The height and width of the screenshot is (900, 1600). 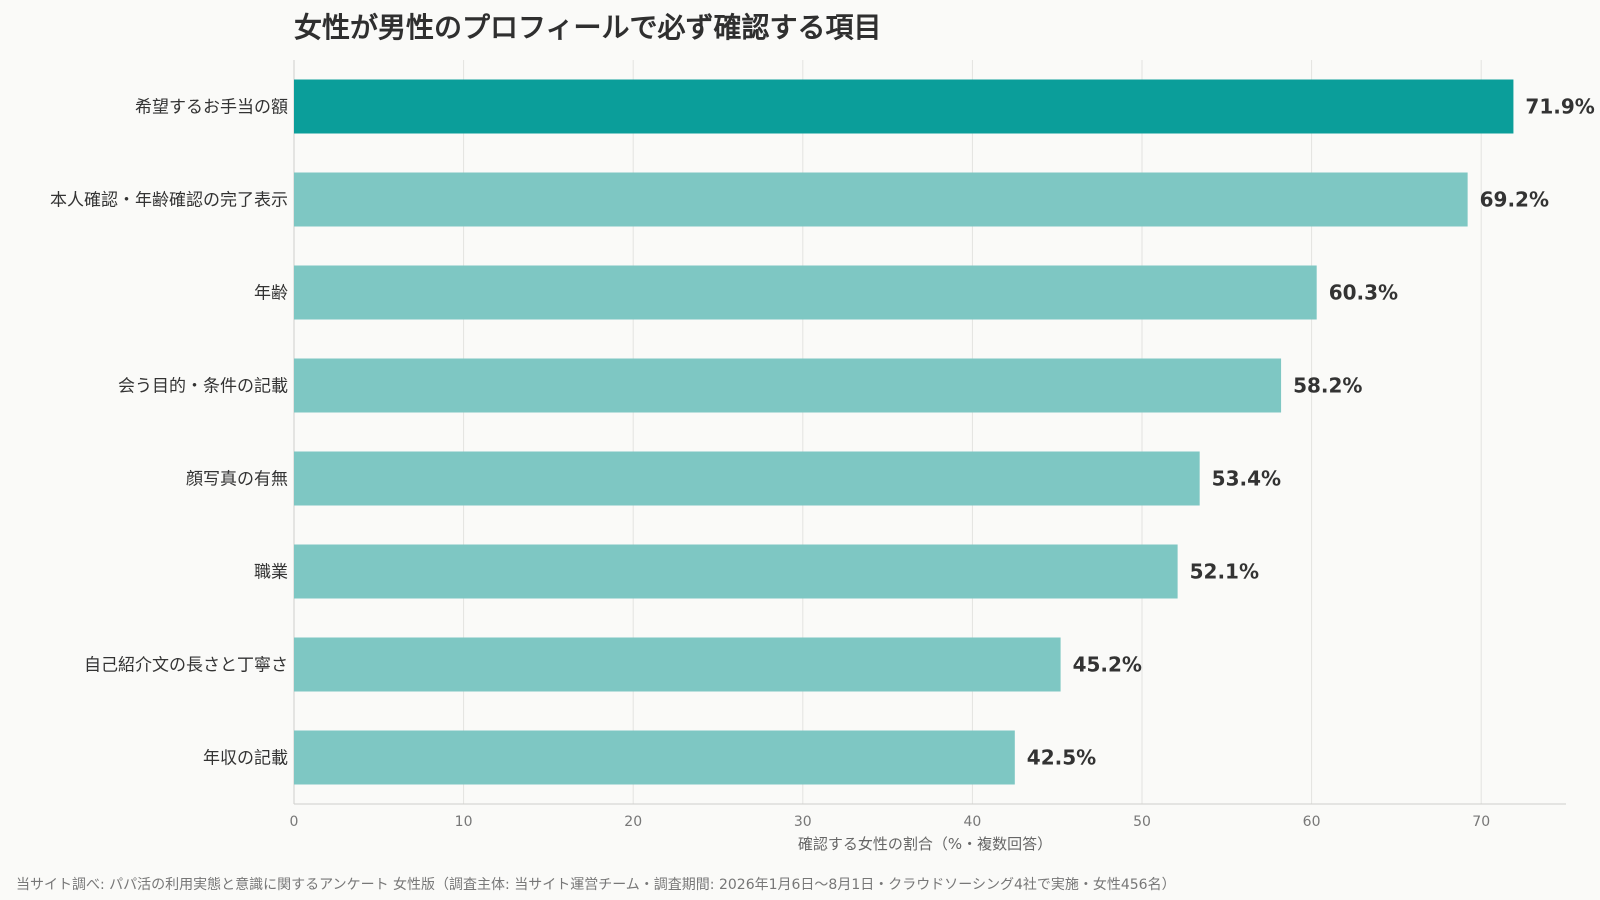 What do you see at coordinates (271, 294) in the screenshot?
I see `category-label: 年齢` at bounding box center [271, 294].